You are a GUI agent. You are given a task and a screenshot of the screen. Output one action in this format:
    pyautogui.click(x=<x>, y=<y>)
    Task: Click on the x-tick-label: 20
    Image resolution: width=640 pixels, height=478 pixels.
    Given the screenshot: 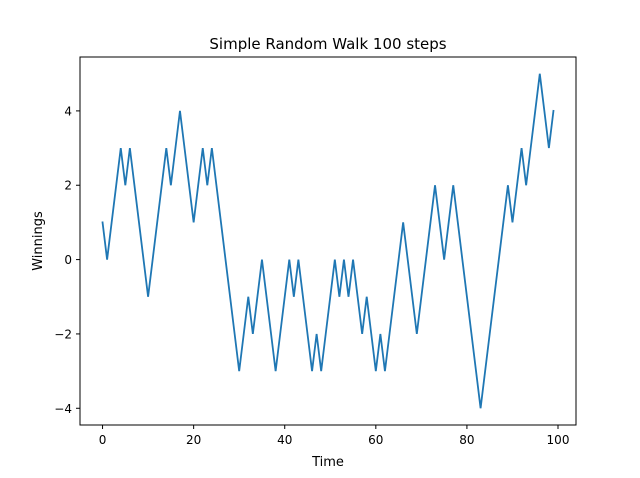 What is the action you would take?
    pyautogui.click(x=193, y=440)
    